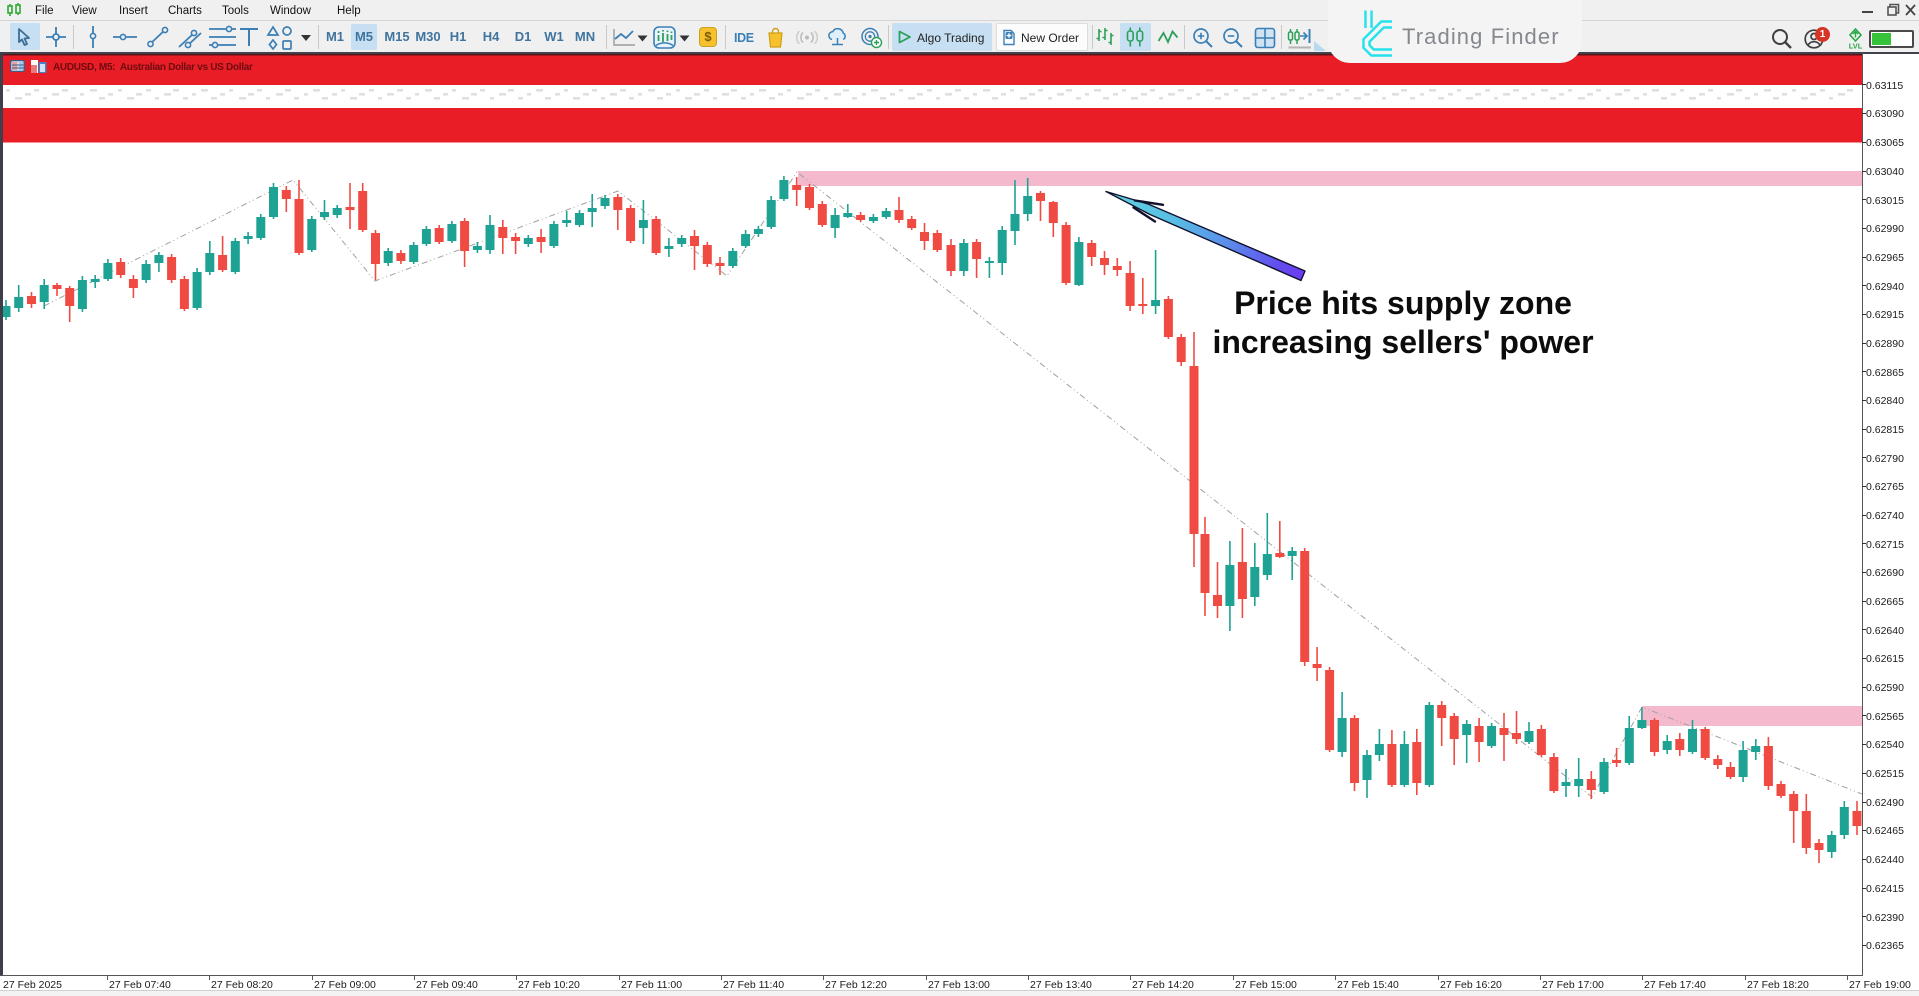  What do you see at coordinates (1856, 46) in the screenshot?
I see `svg-text: LVL` at bounding box center [1856, 46].